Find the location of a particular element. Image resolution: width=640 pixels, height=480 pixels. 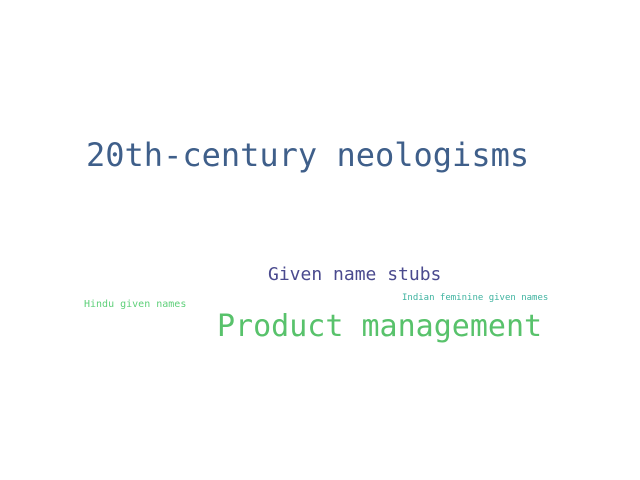

word-cloud-term: 20th-century neologisms is located at coordinates (308, 155).